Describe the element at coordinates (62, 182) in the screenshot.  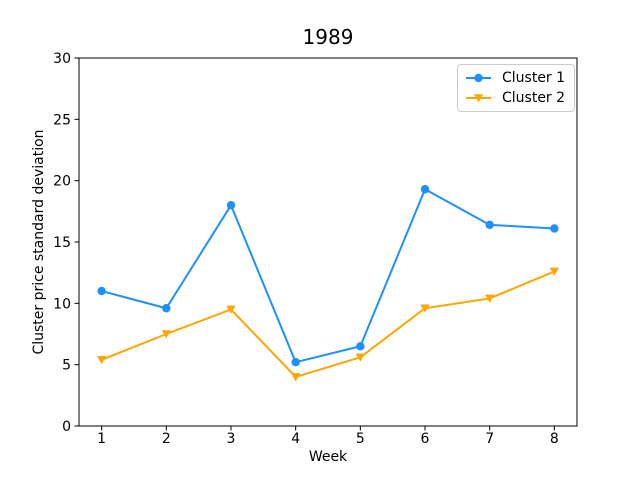
I see `y-tick-label: 20` at that location.